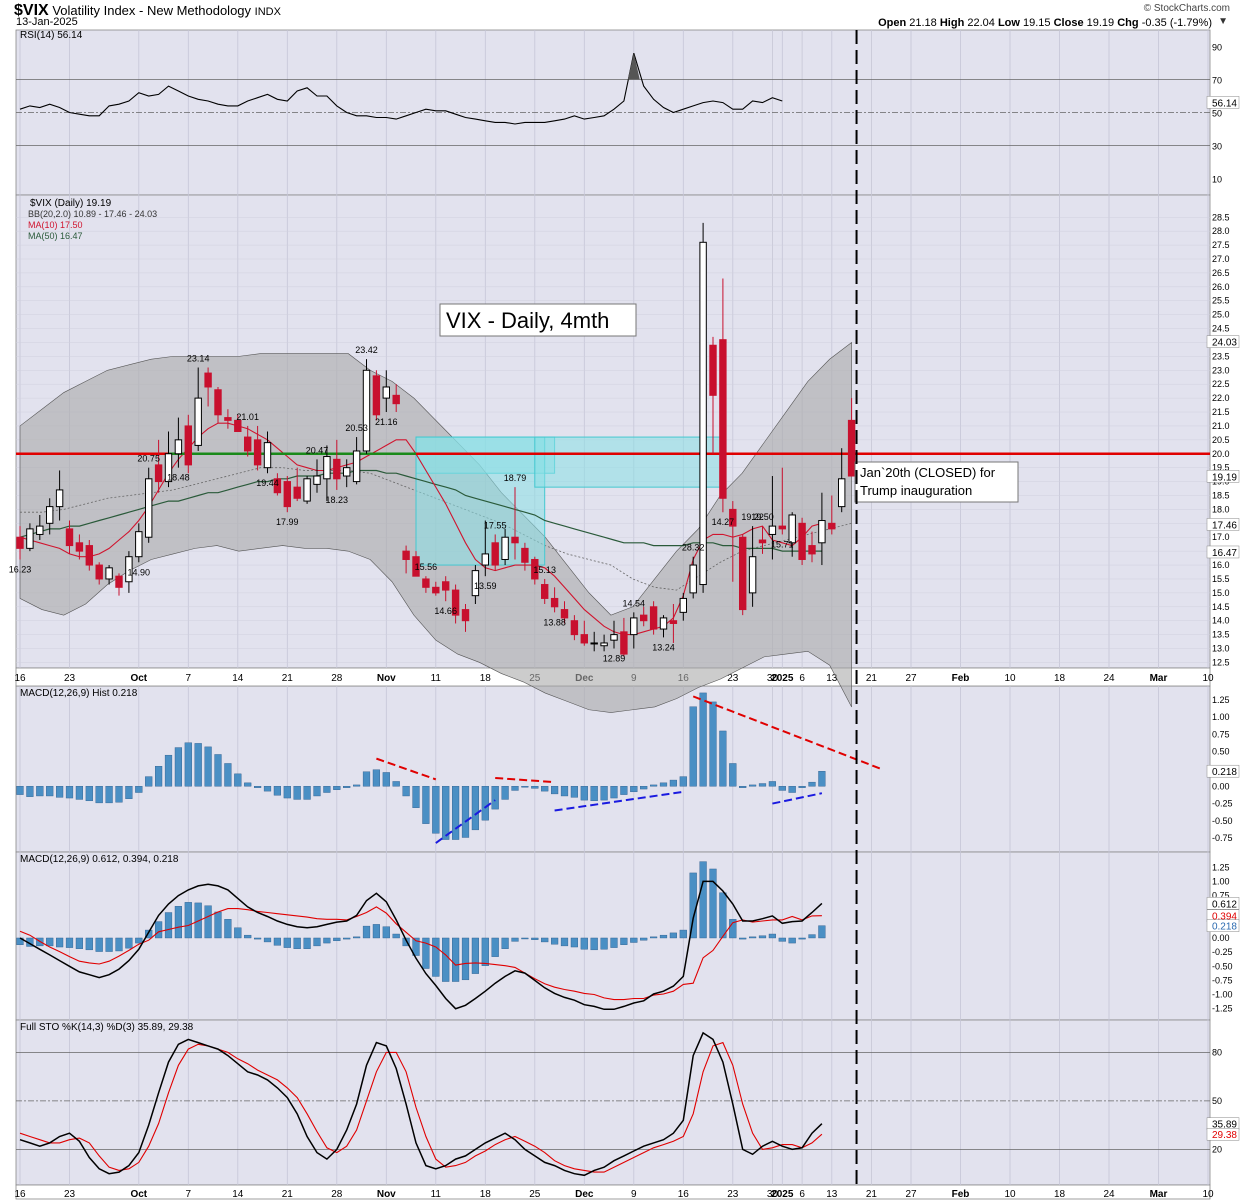 This screenshot has height=1200, width=1250. Describe the element at coordinates (1221, 896) in the screenshot. I see `y-tick-label: 0.75` at that location.